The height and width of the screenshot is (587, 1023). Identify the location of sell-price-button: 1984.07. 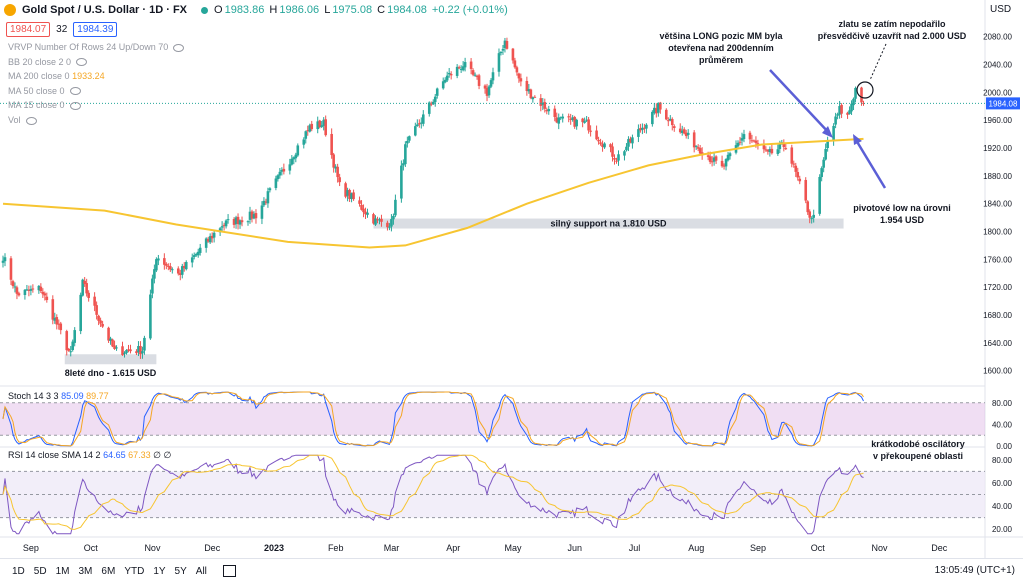
(28, 29).